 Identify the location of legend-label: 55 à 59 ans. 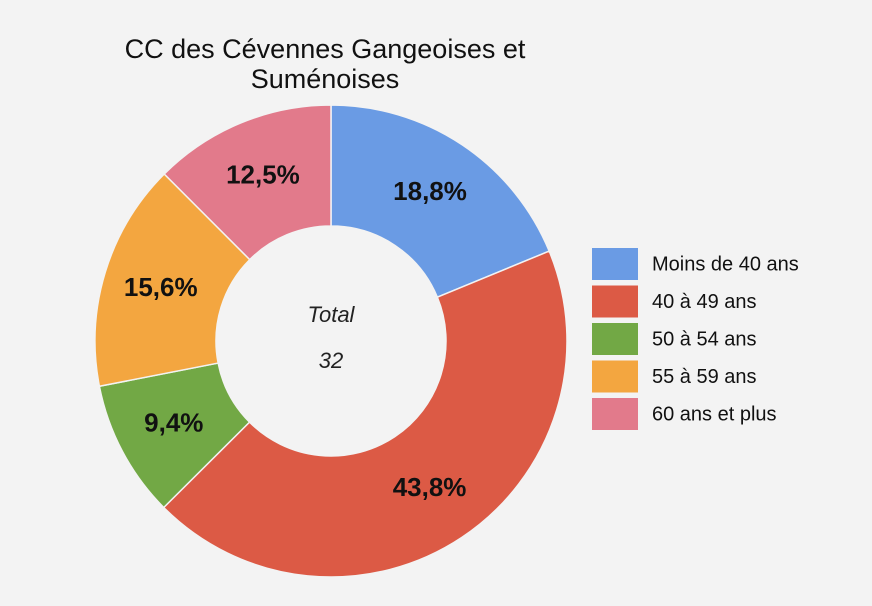
(704, 377).